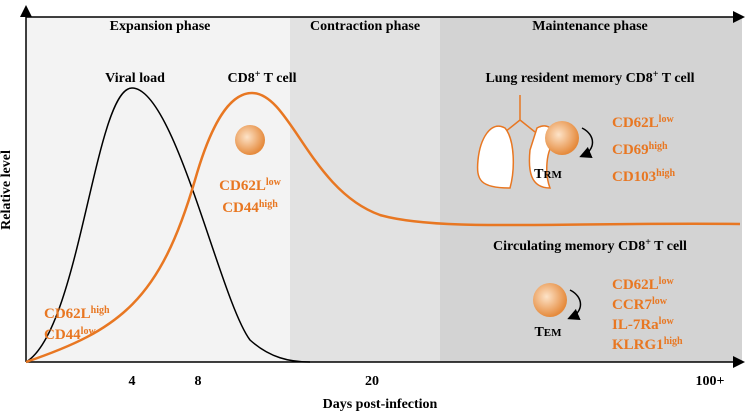  I want to click on naive-marker: CD62Lhigh, so click(77, 314).